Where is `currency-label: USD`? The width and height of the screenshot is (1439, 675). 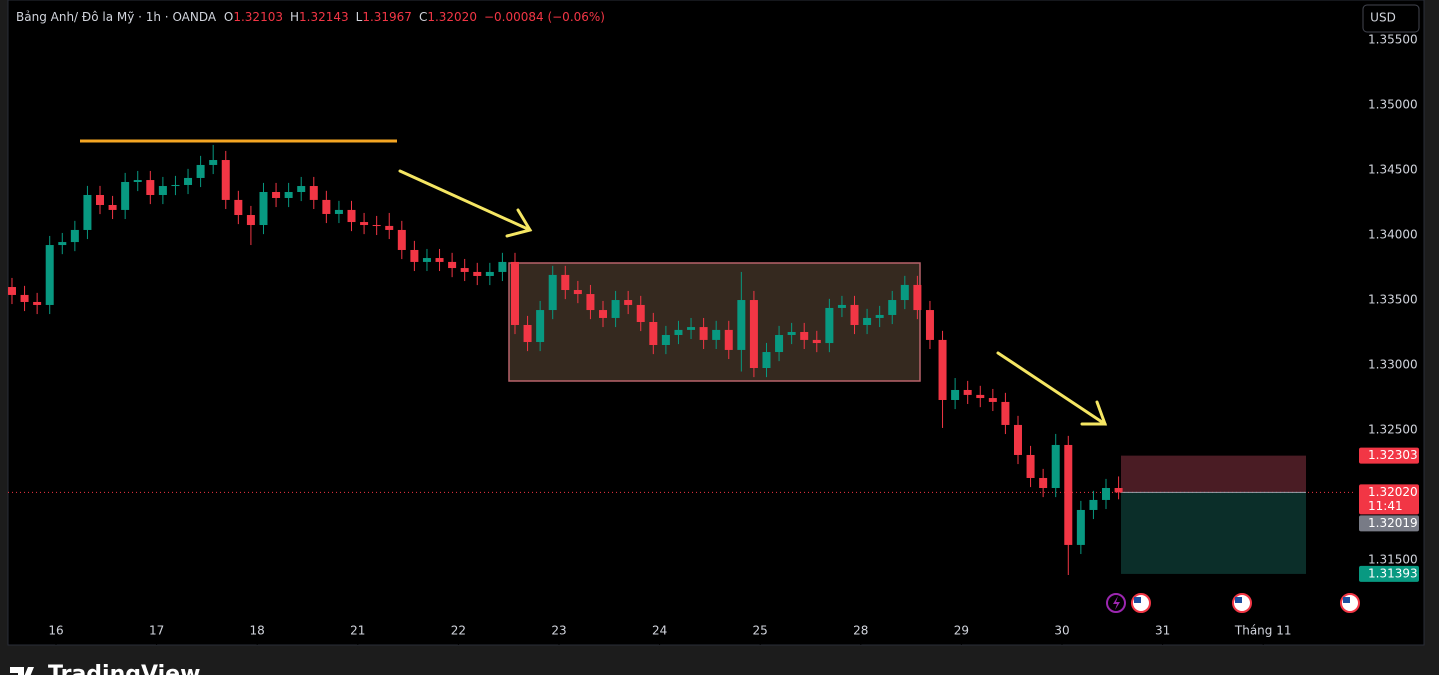 currency-label: USD is located at coordinates (1383, 18).